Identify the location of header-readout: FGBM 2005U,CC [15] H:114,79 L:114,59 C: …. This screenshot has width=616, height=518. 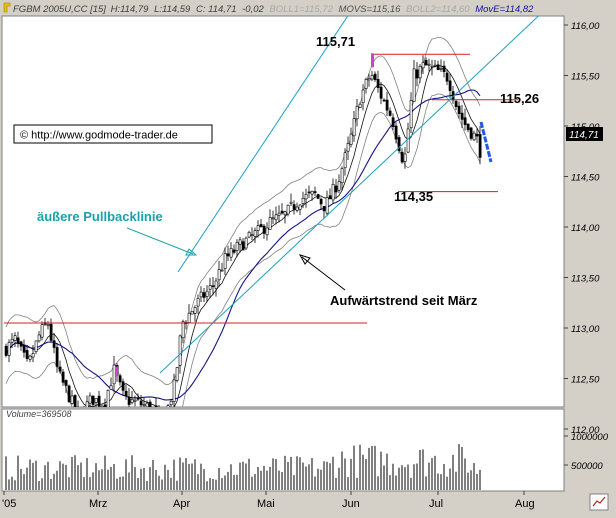
(273, 9).